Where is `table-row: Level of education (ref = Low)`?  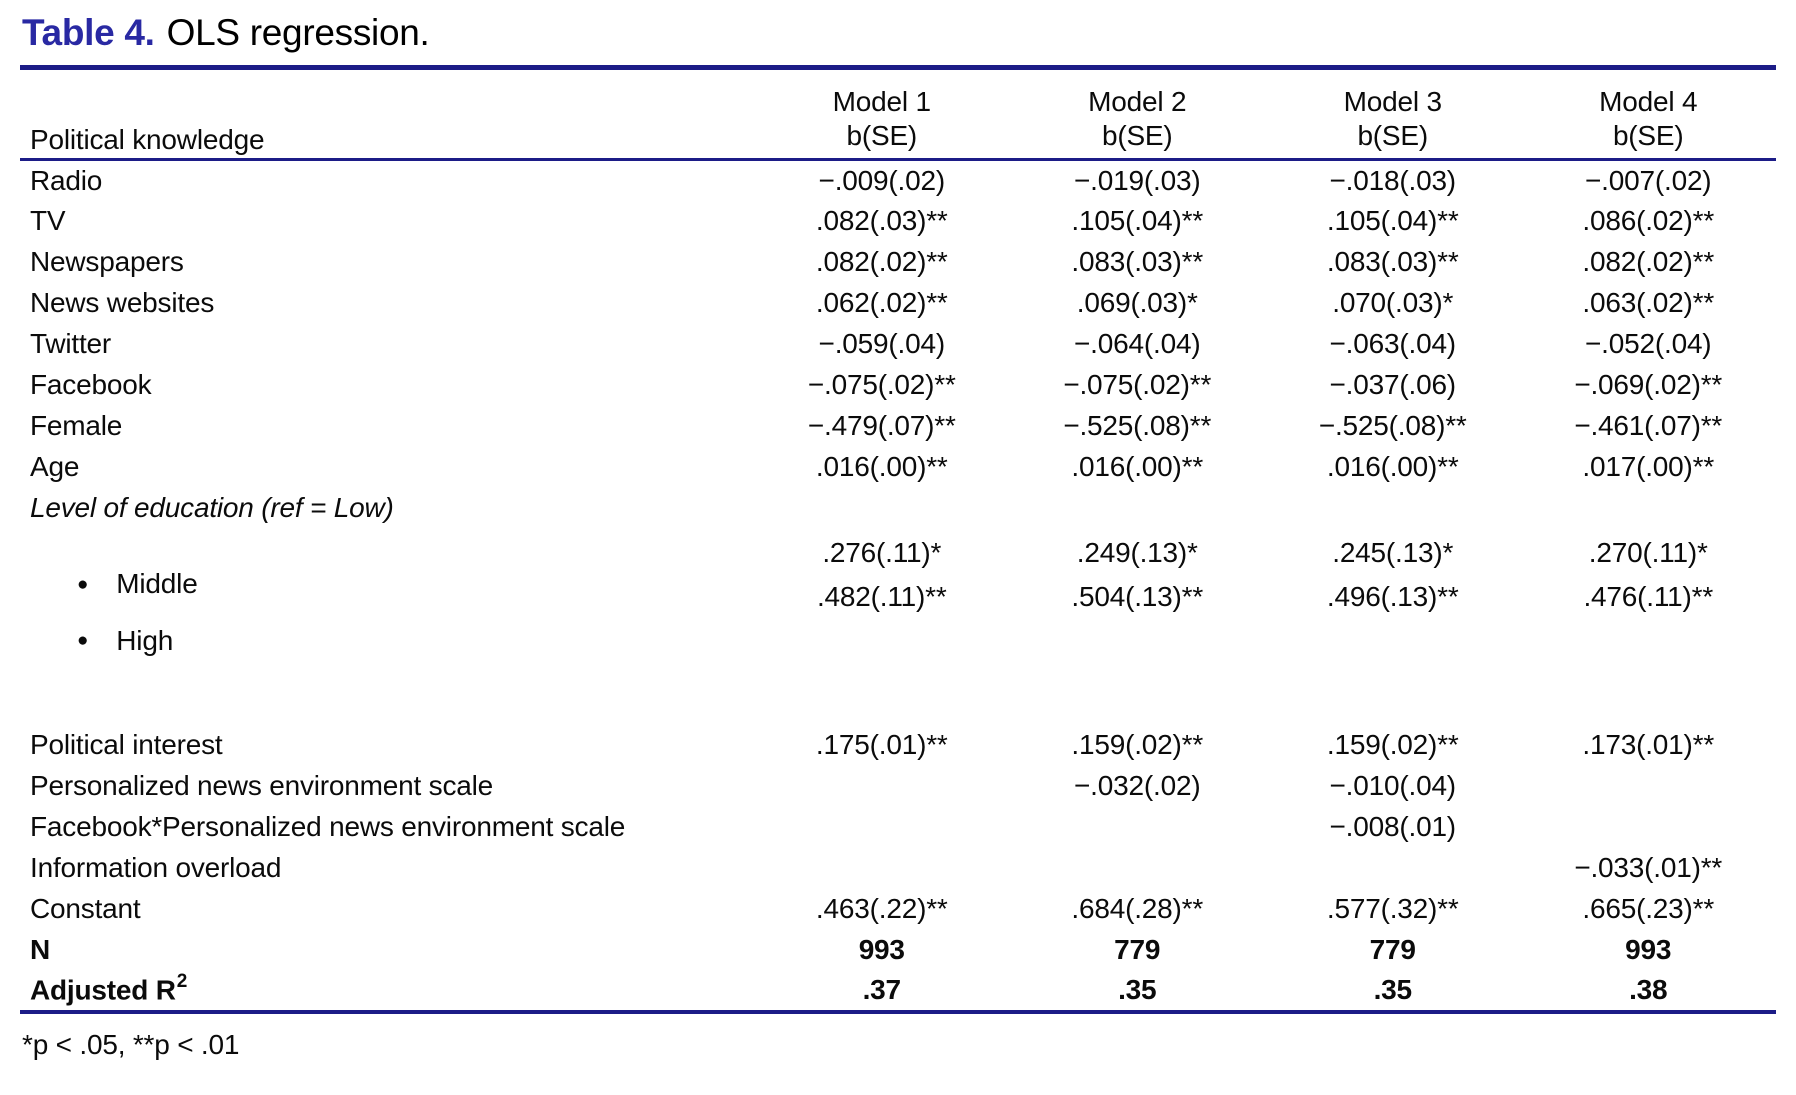
table-row: Level of education (ref = Low) is located at coordinates (898, 508).